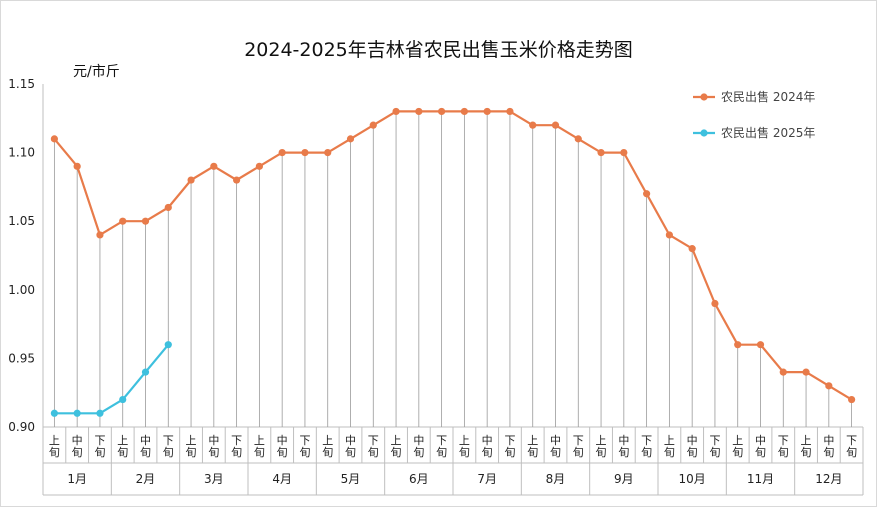 This screenshot has width=877, height=507. What do you see at coordinates (624, 479) in the screenshot?
I see `x-tick-label-month: 9月` at bounding box center [624, 479].